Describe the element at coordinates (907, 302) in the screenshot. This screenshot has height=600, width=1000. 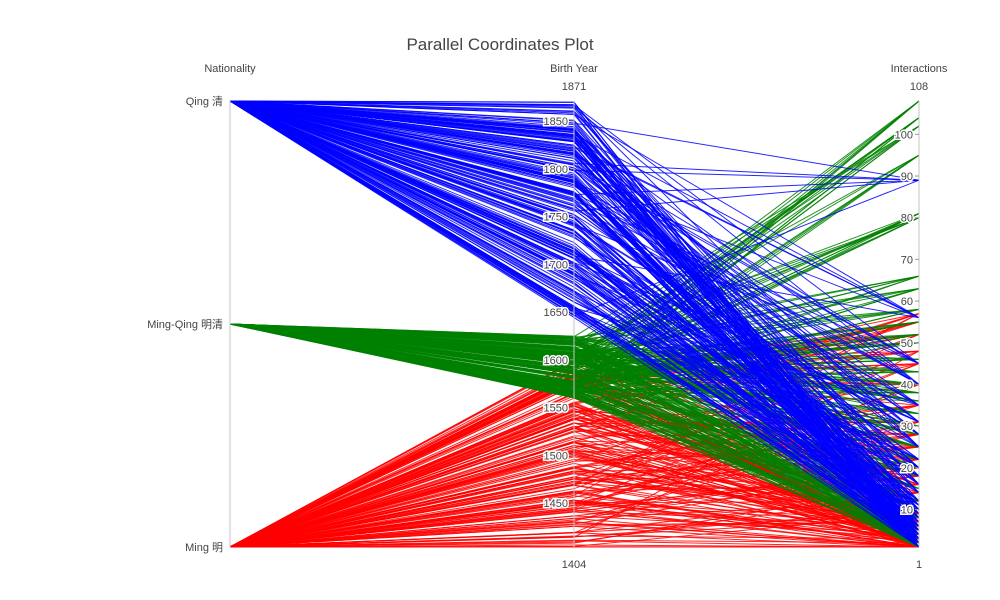
I see `interactions-tick-label-60: 60` at that location.